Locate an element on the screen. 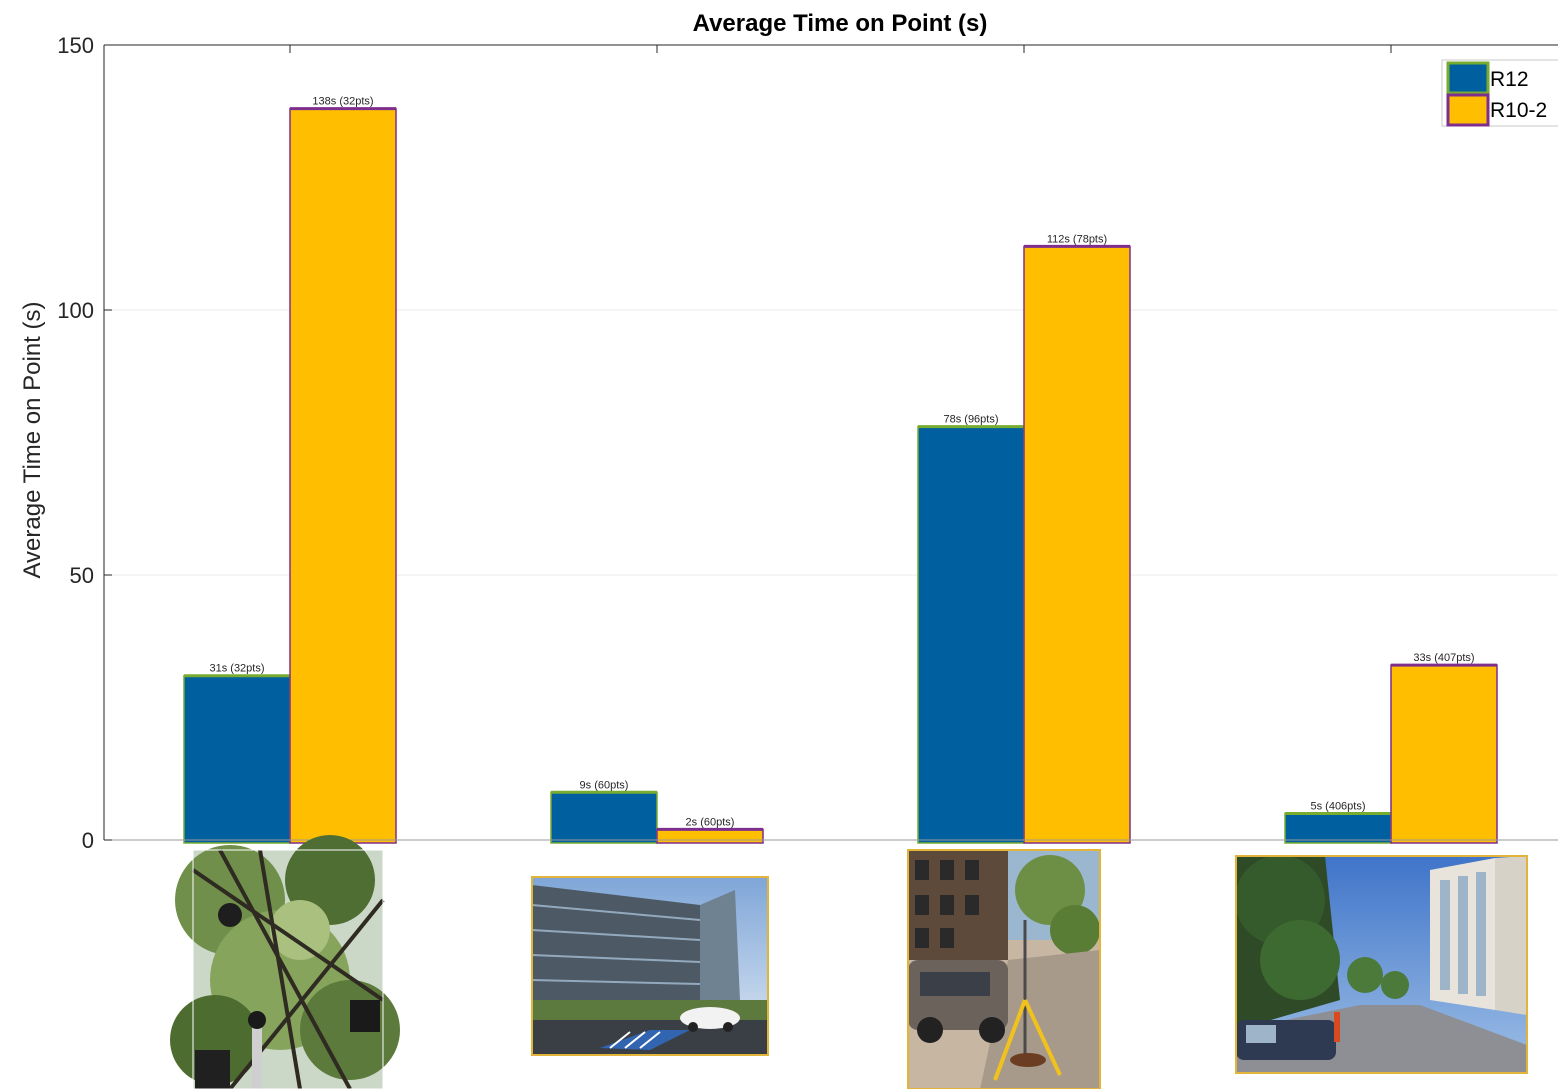  bar-data-label: 33s (407pts) is located at coordinates (1443, 658).